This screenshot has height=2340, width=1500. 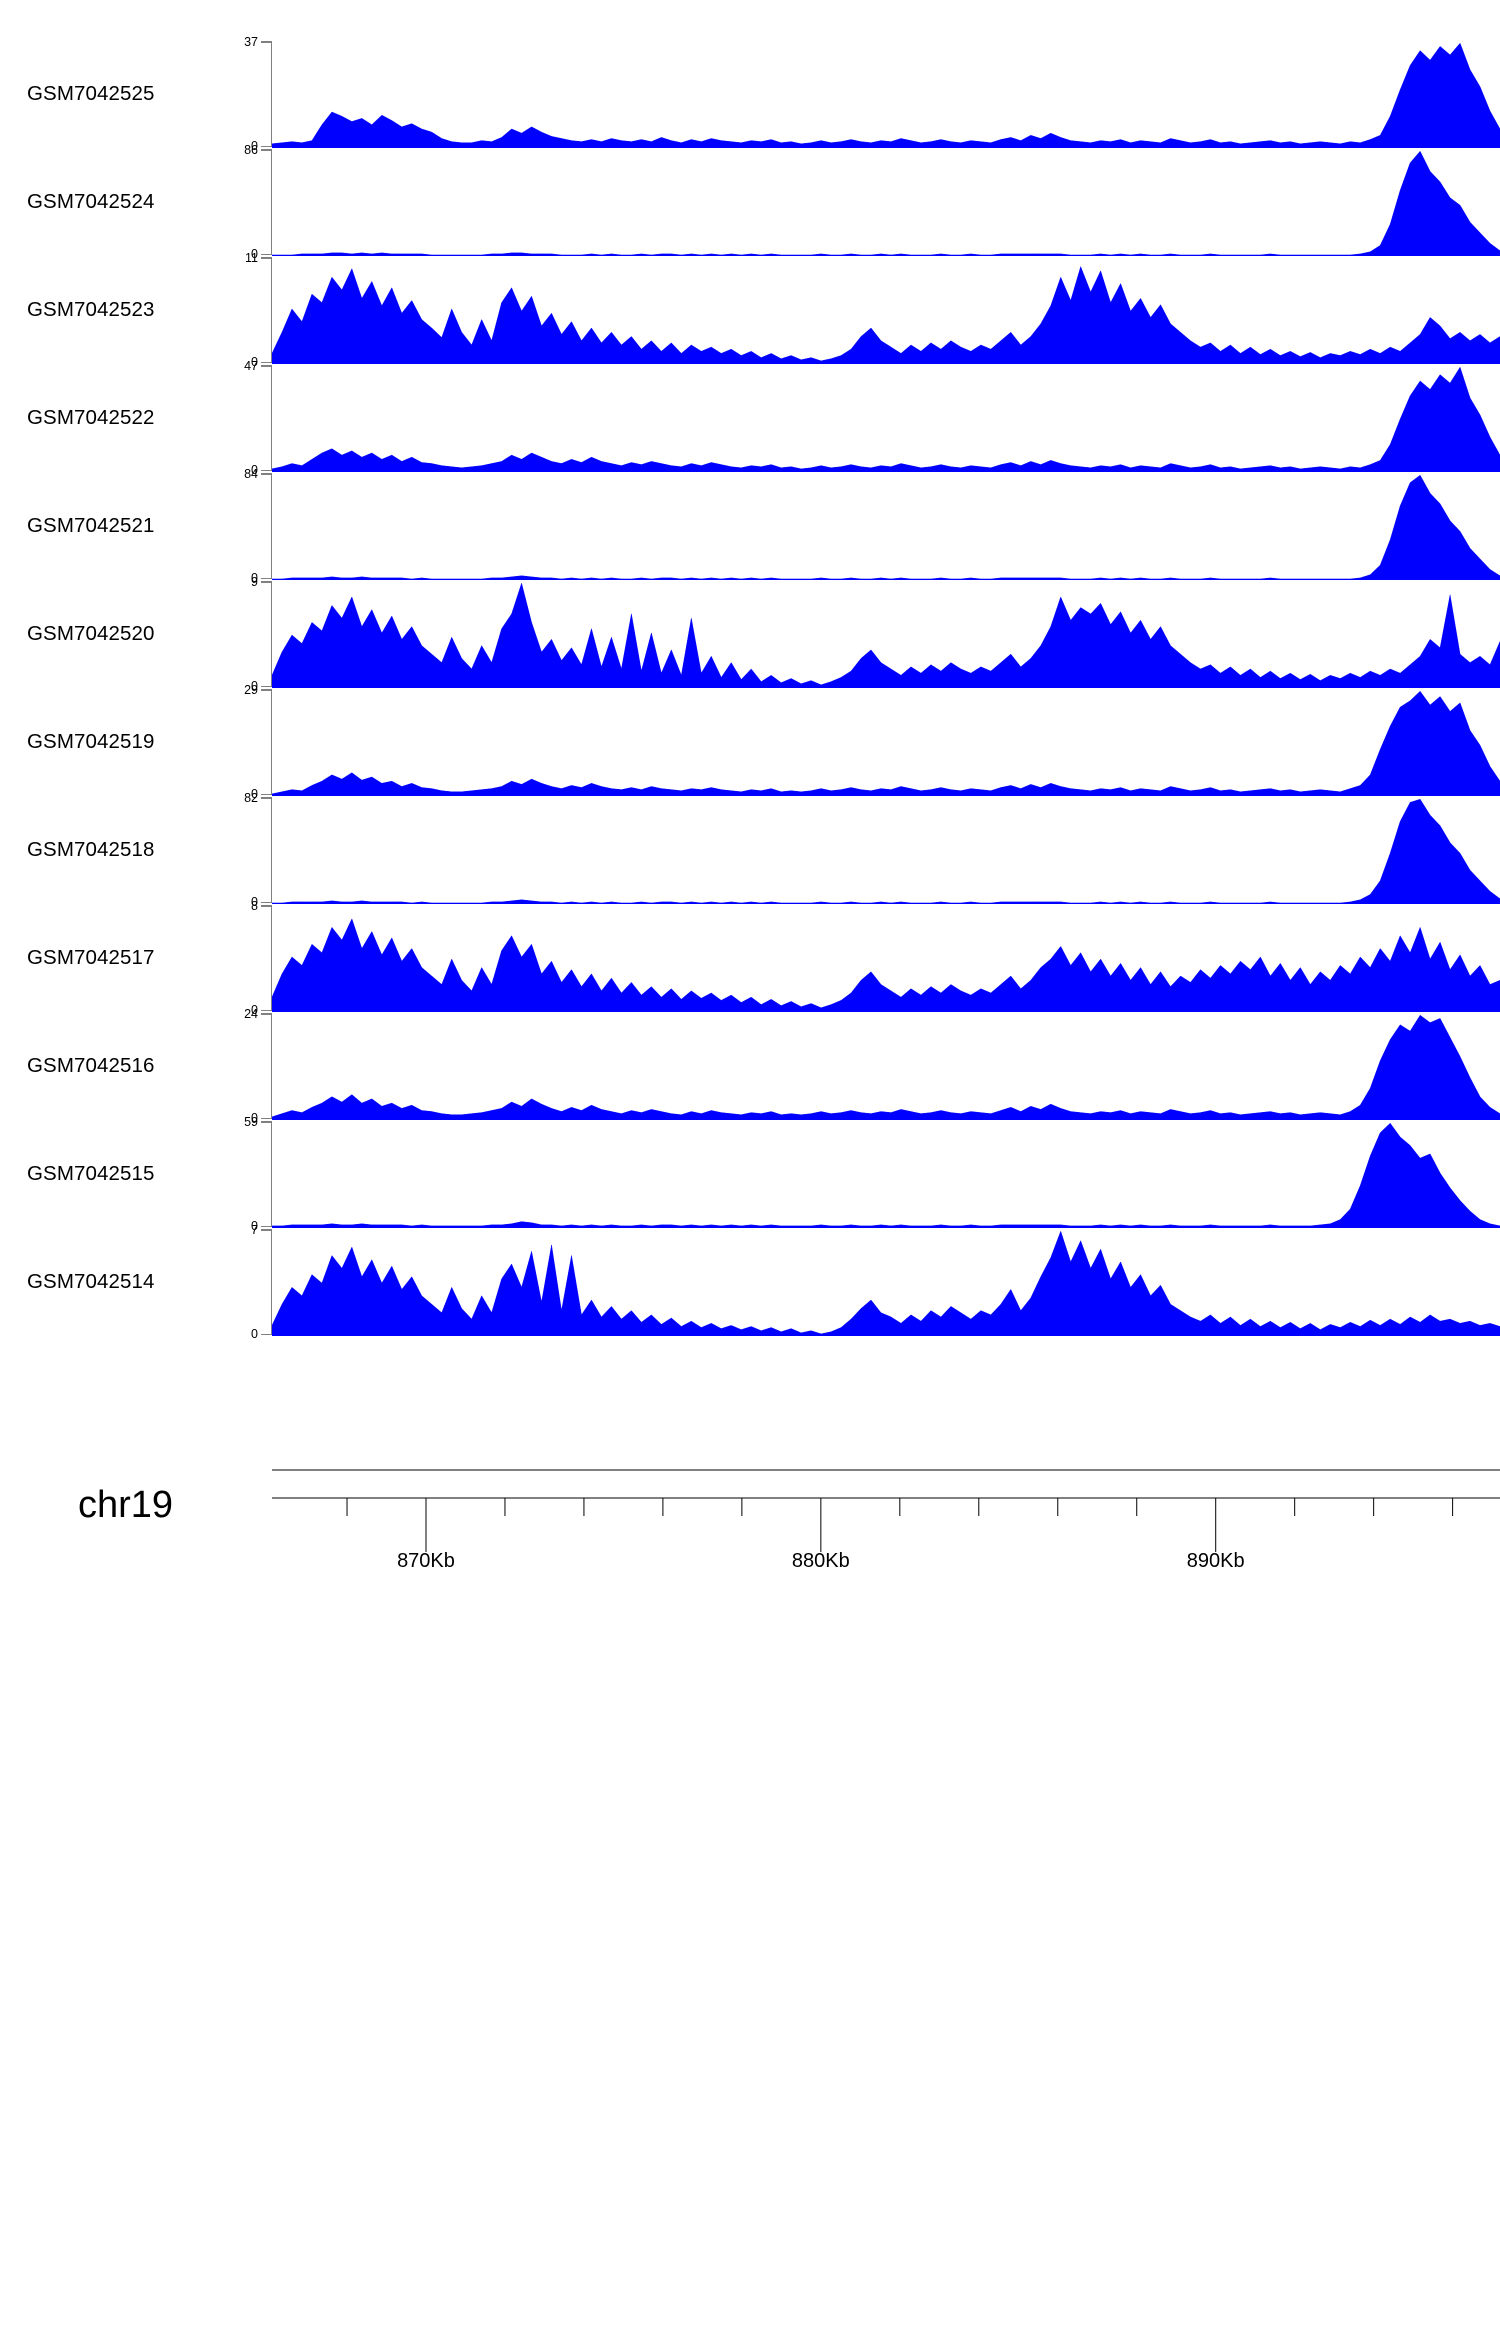 I want to click on track-y-axis: 29 0, so click(x=258, y=742).